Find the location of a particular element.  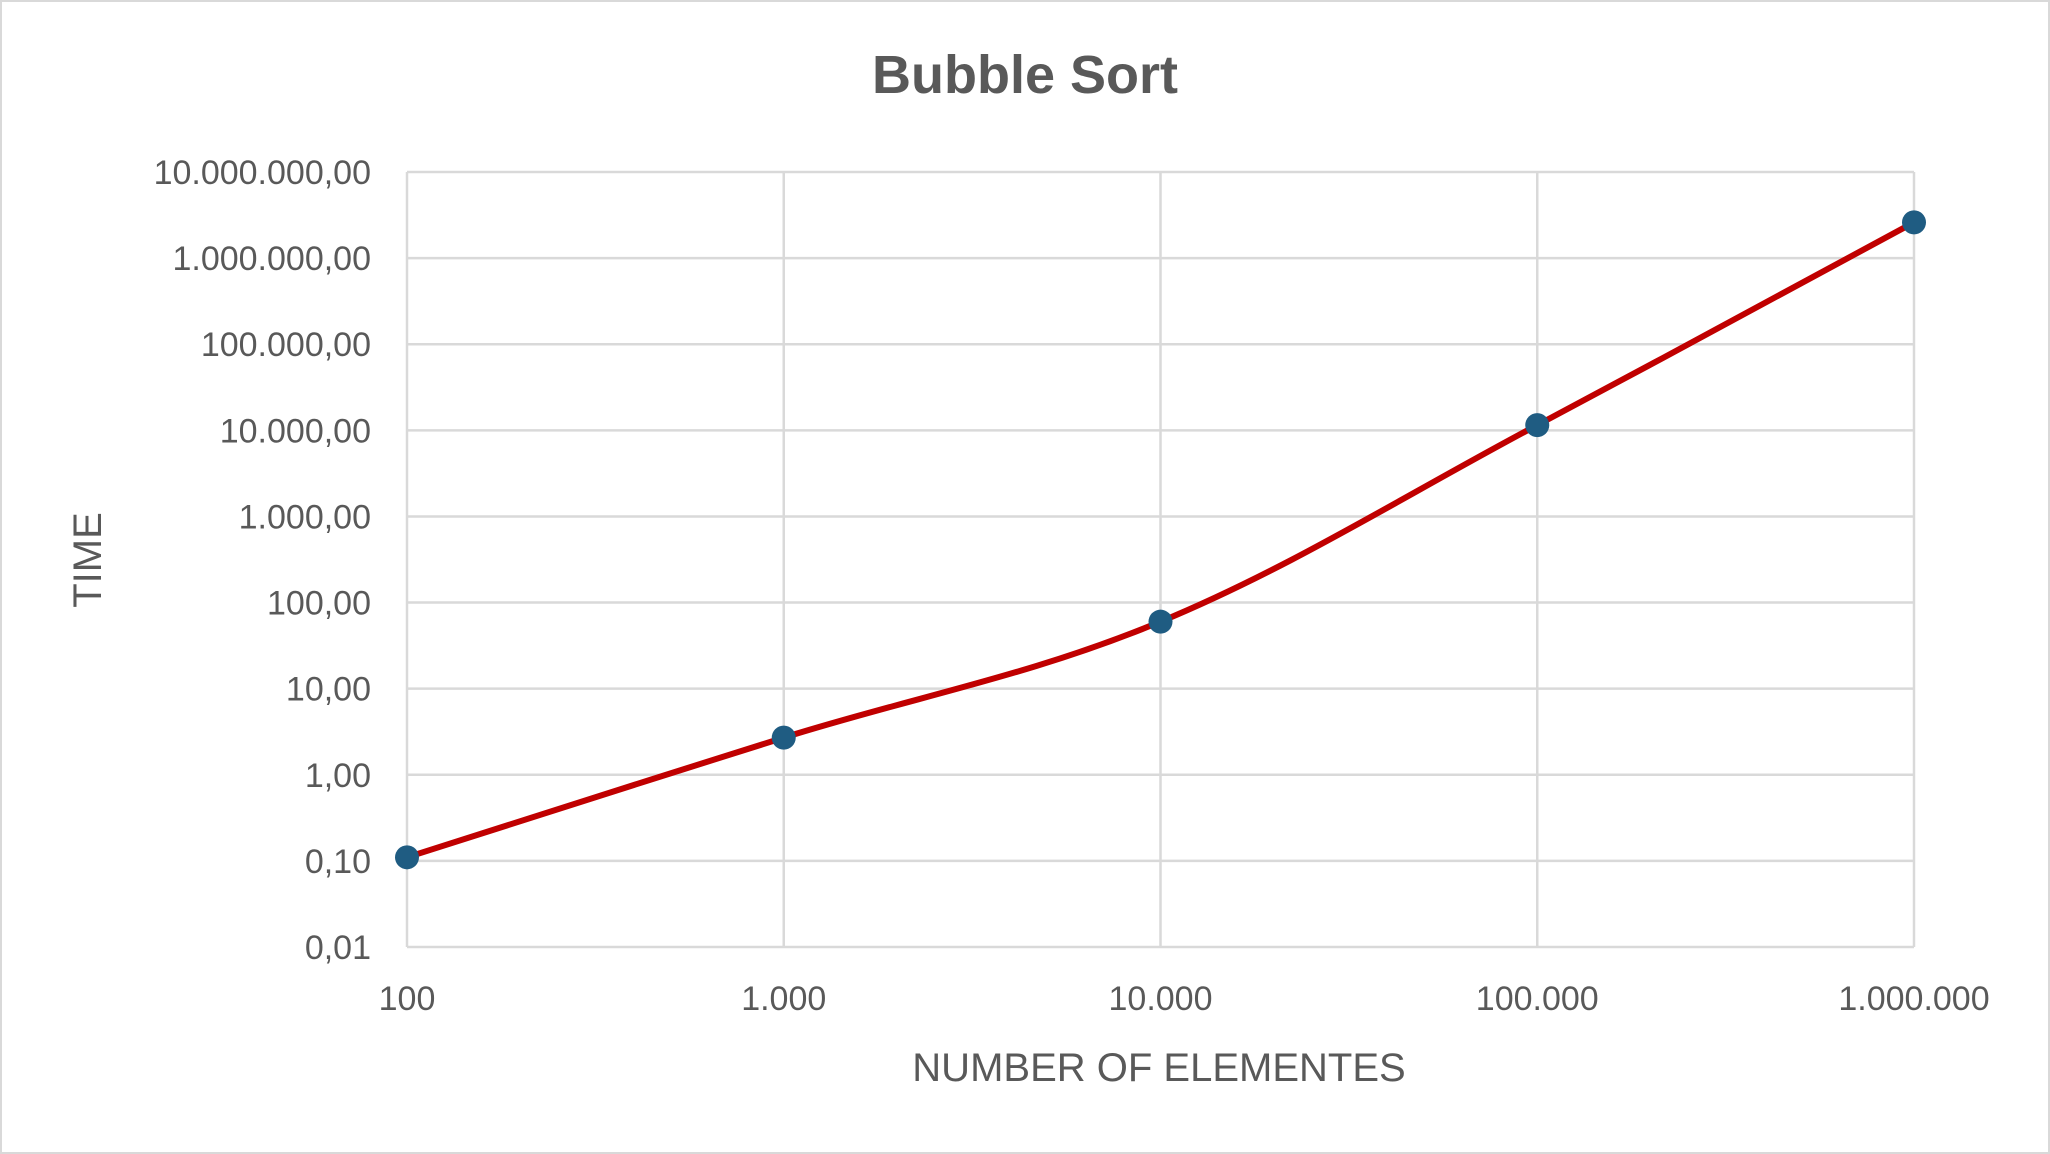

y-tick-label: 100,00 is located at coordinates (319, 604).